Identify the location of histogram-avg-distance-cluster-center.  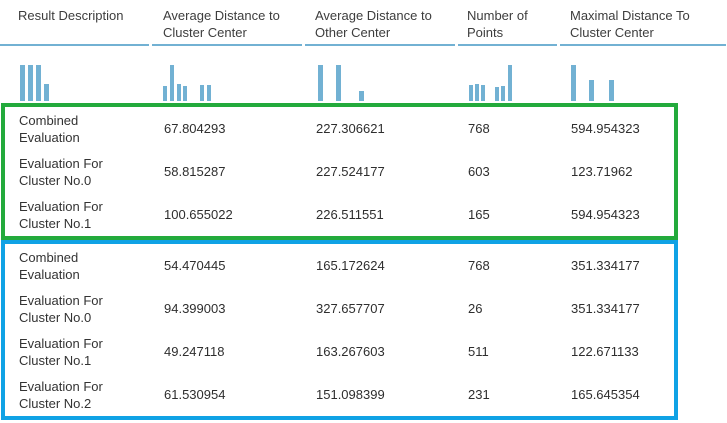
(228, 74).